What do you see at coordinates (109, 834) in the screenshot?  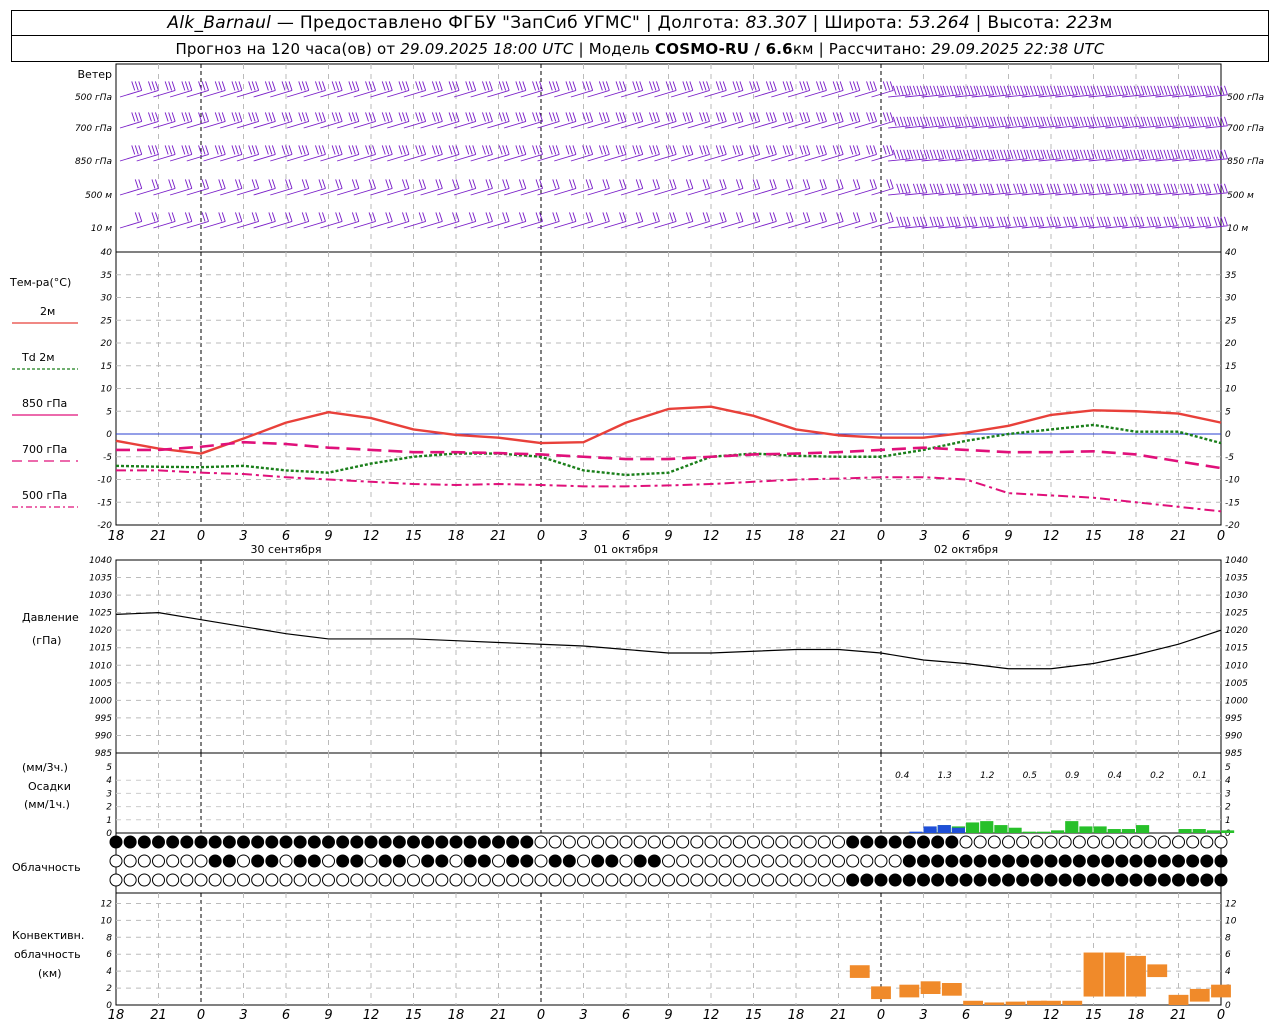 I see `precip-tick-left: 0` at bounding box center [109, 834].